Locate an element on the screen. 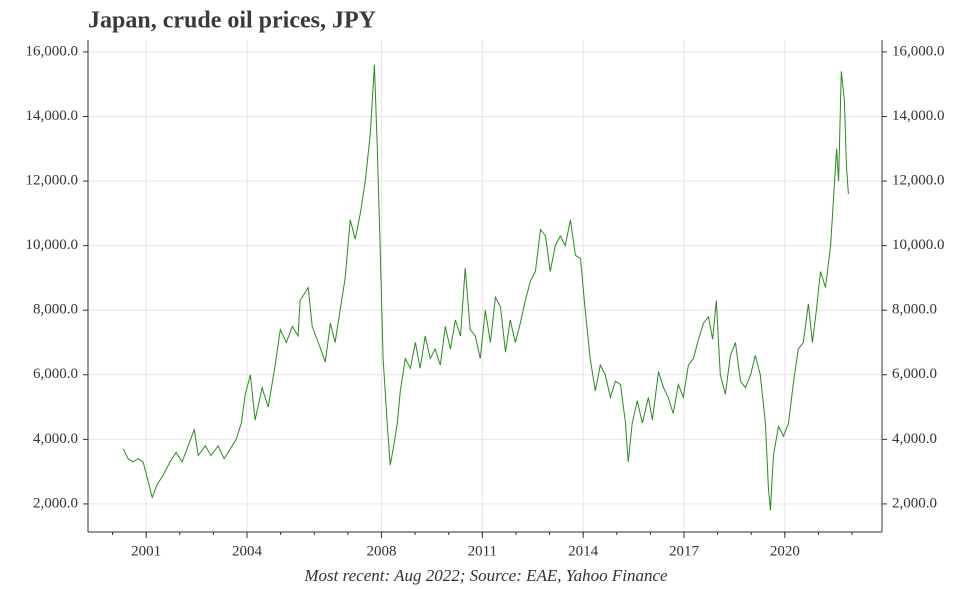  x-tick-label: 2004 is located at coordinates (247, 551).